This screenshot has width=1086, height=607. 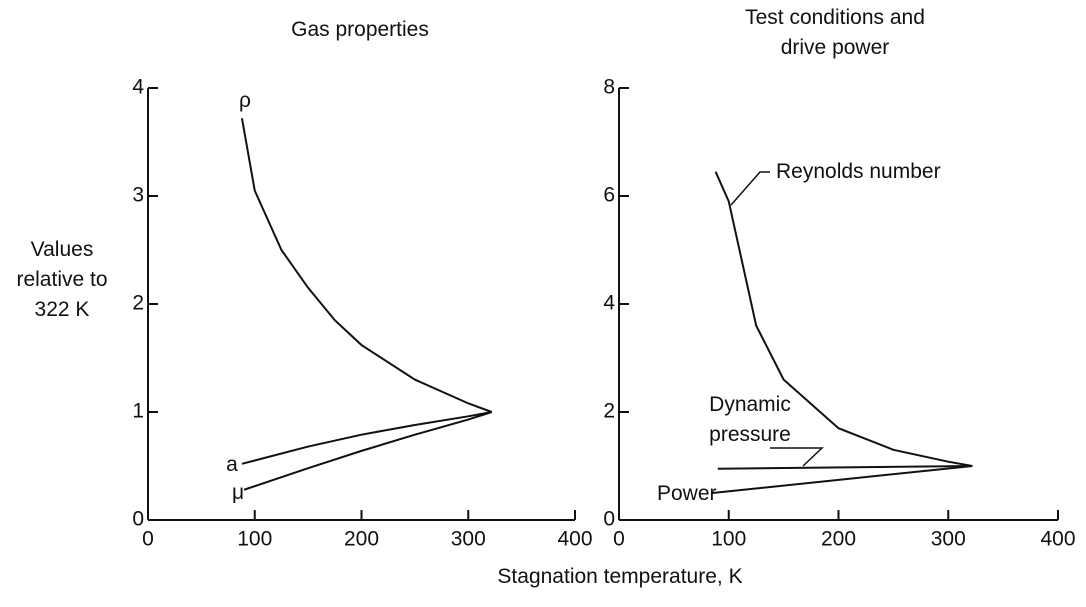 I want to click on series-label: Dynamic pressure, so click(x=750, y=419).